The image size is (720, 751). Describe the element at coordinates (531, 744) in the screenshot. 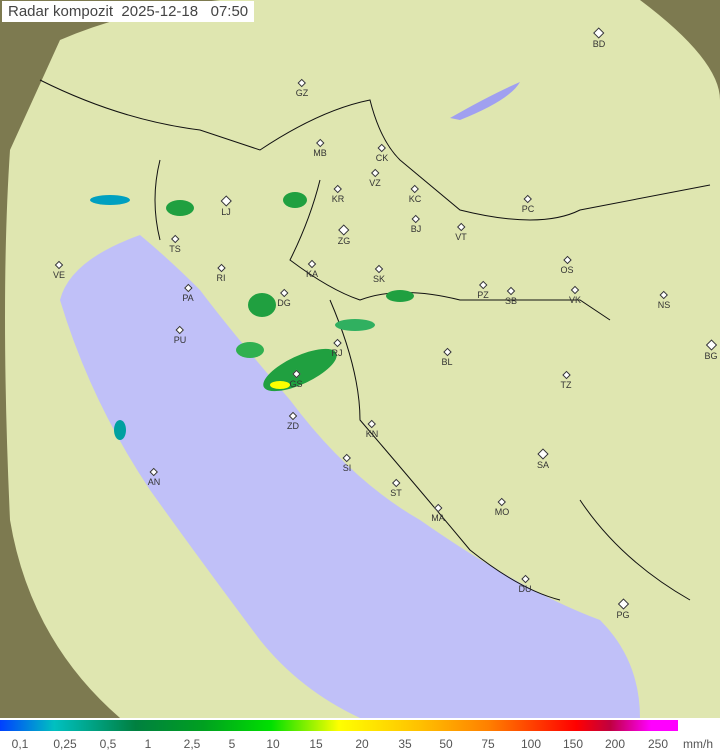

I see `legend-tick: 100` at that location.